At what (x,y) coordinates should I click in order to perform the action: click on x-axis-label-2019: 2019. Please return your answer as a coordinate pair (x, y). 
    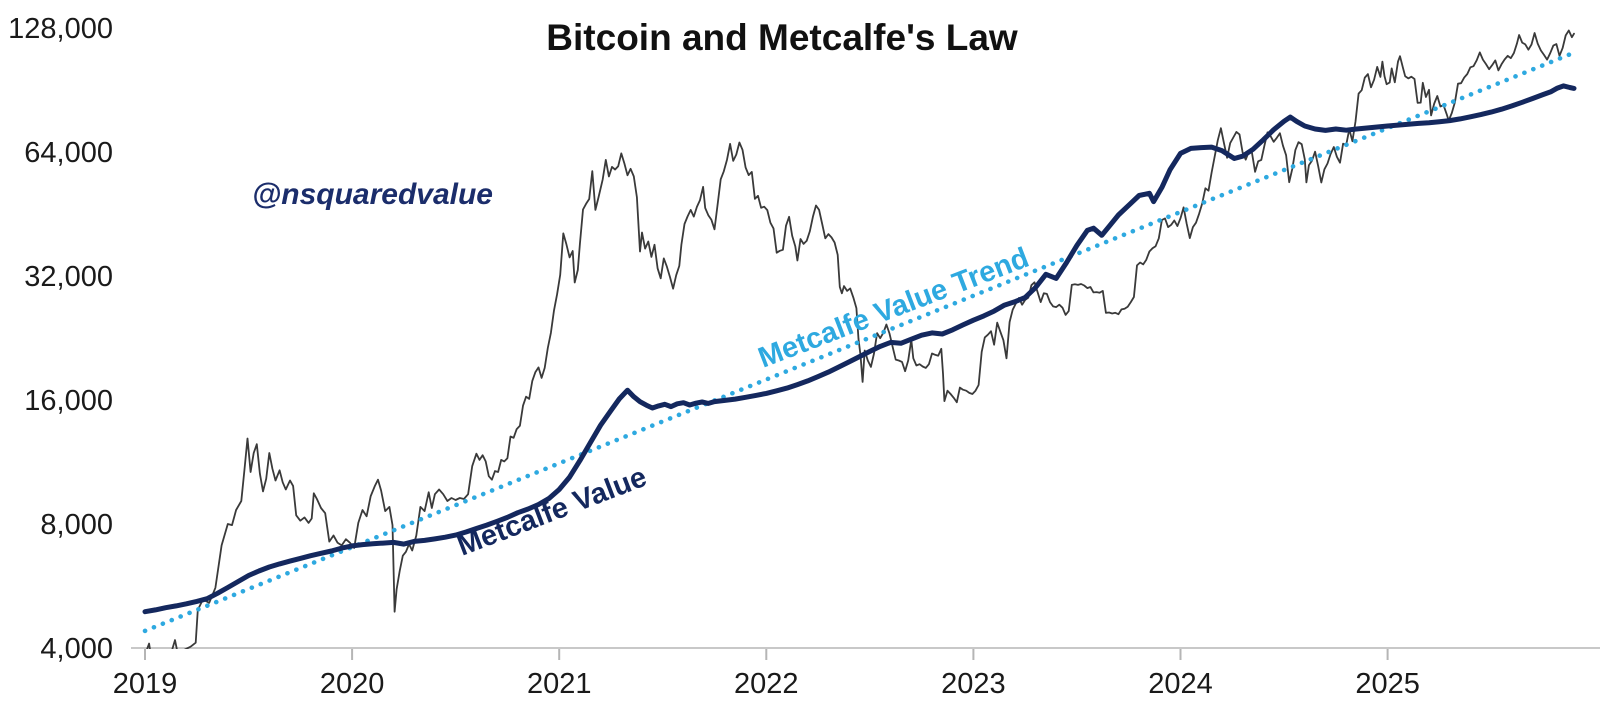
    Looking at the image, I should click on (145, 684).